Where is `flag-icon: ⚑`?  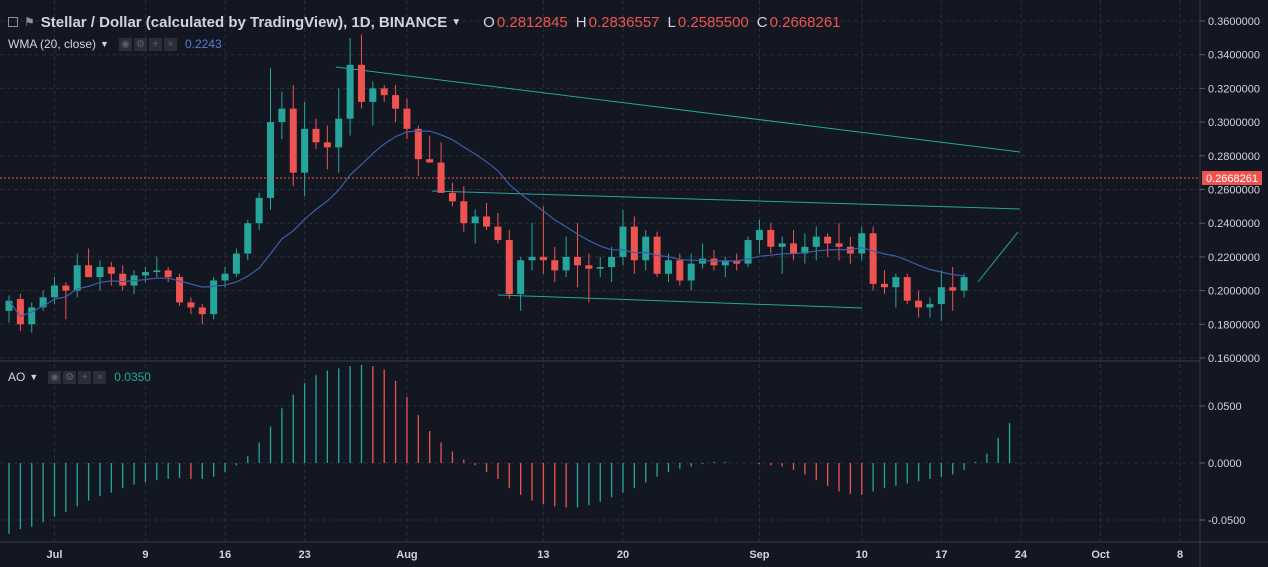 flag-icon: ⚑ is located at coordinates (29, 22).